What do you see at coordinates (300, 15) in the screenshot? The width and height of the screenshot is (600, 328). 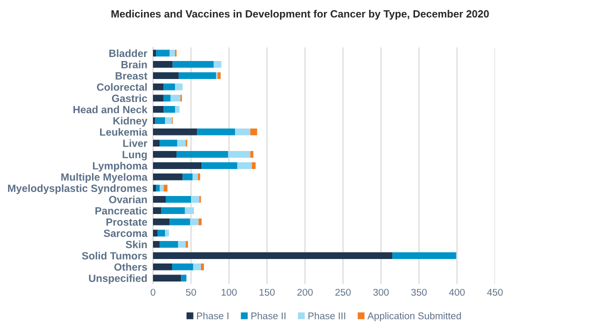 I see `chart-title: Medicines and Vaccines in Development for Cancer by Type, December 2020` at bounding box center [300, 15].